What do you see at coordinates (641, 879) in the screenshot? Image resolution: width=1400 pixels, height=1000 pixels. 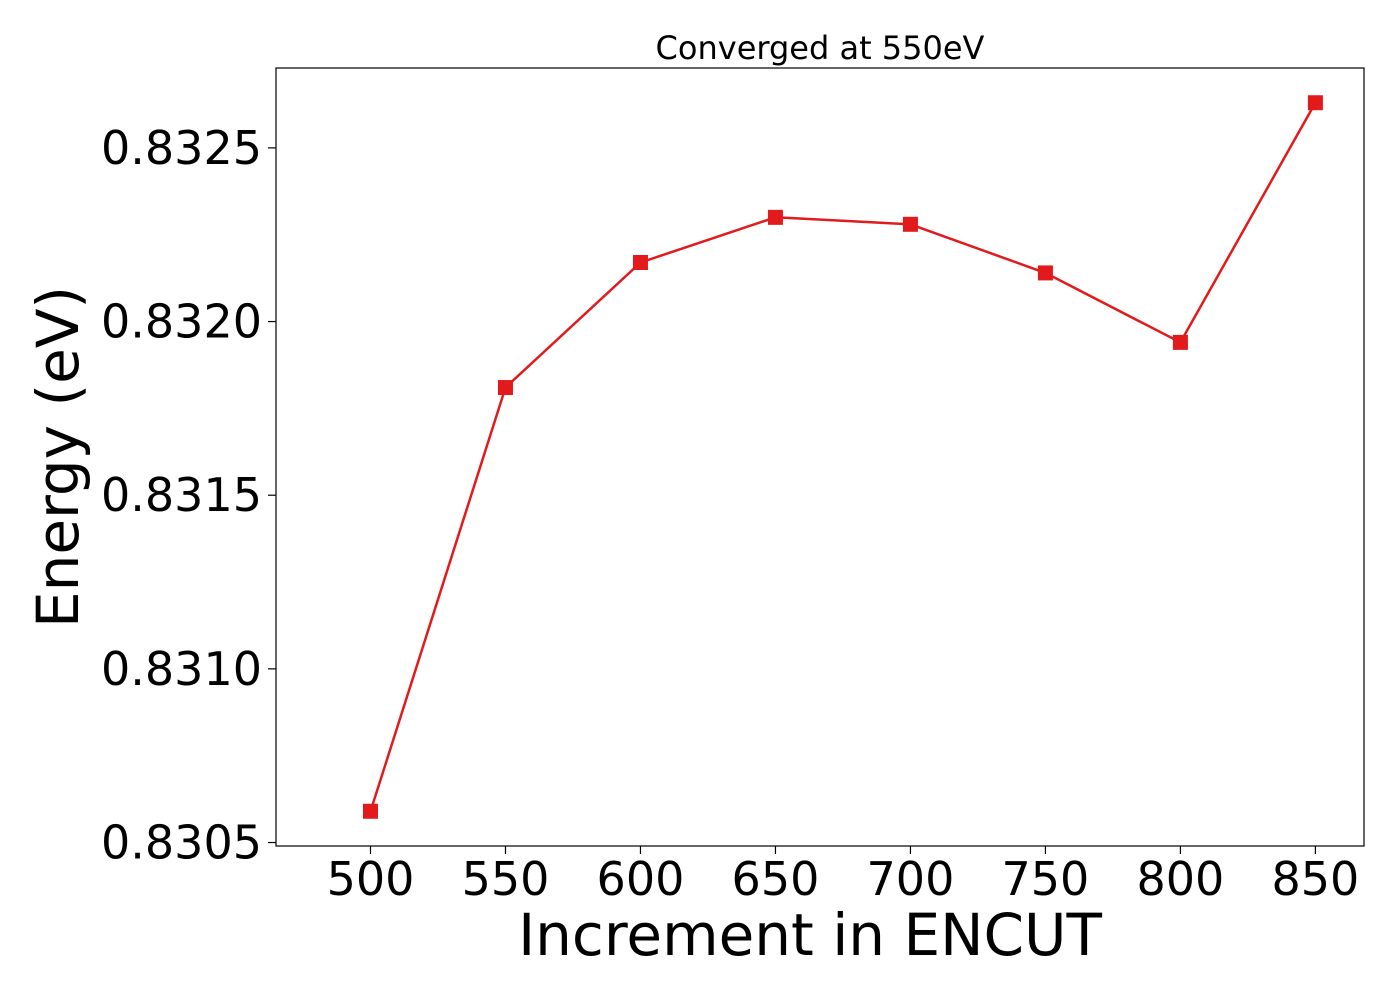 I see `x-tick-label: 600` at bounding box center [641, 879].